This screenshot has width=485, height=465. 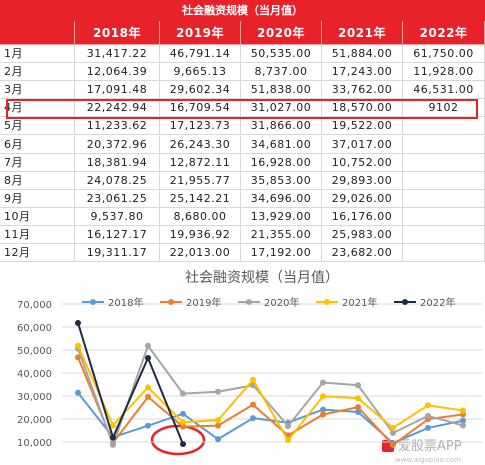 I want to click on value-cell: 34,696.00, so click(x=281, y=198).